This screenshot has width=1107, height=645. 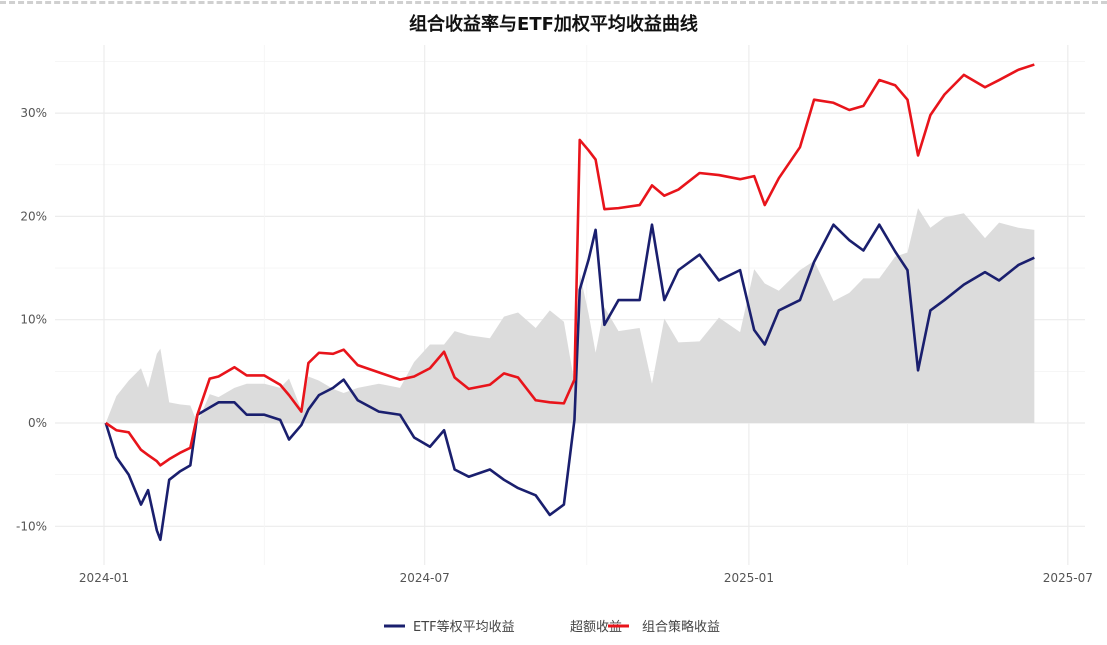 I want to click on x-axis-ticks: 2024-01 2024-07 2025-01 2025-07, so click(x=586, y=578).